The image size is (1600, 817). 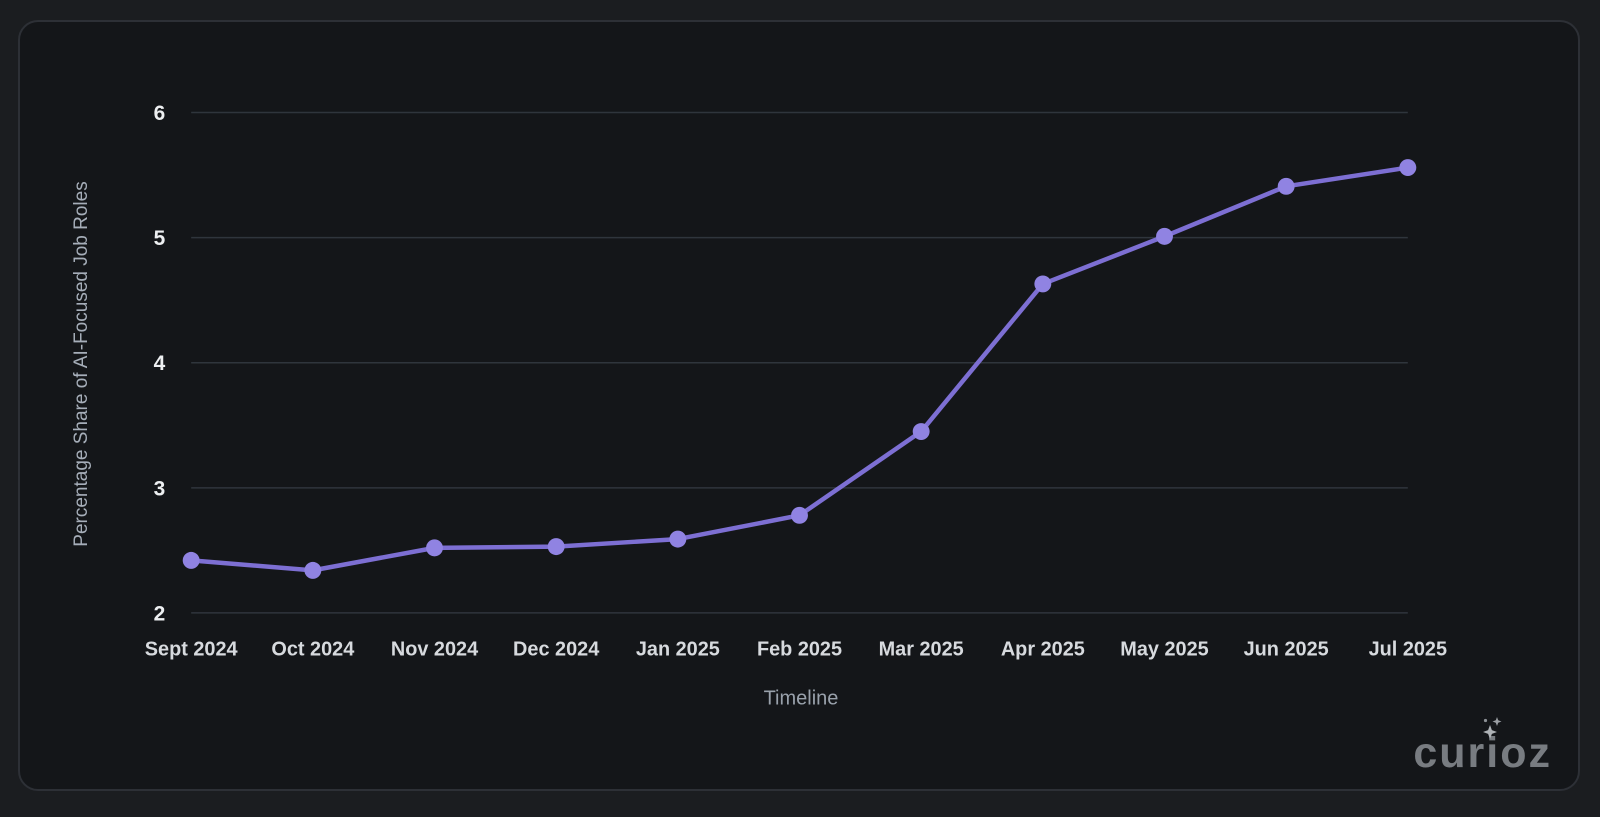 I want to click on x-axis-tick-label: Jun 2025, so click(x=1286, y=650).